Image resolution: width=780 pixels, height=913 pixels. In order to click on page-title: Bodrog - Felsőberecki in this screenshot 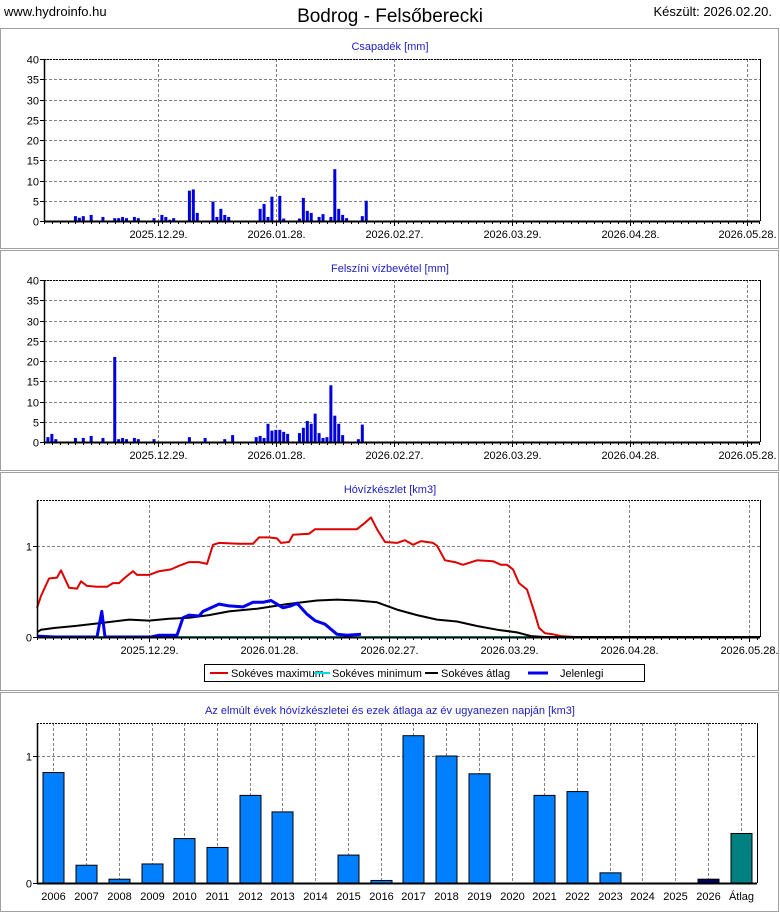, I will do `click(390, 16)`.